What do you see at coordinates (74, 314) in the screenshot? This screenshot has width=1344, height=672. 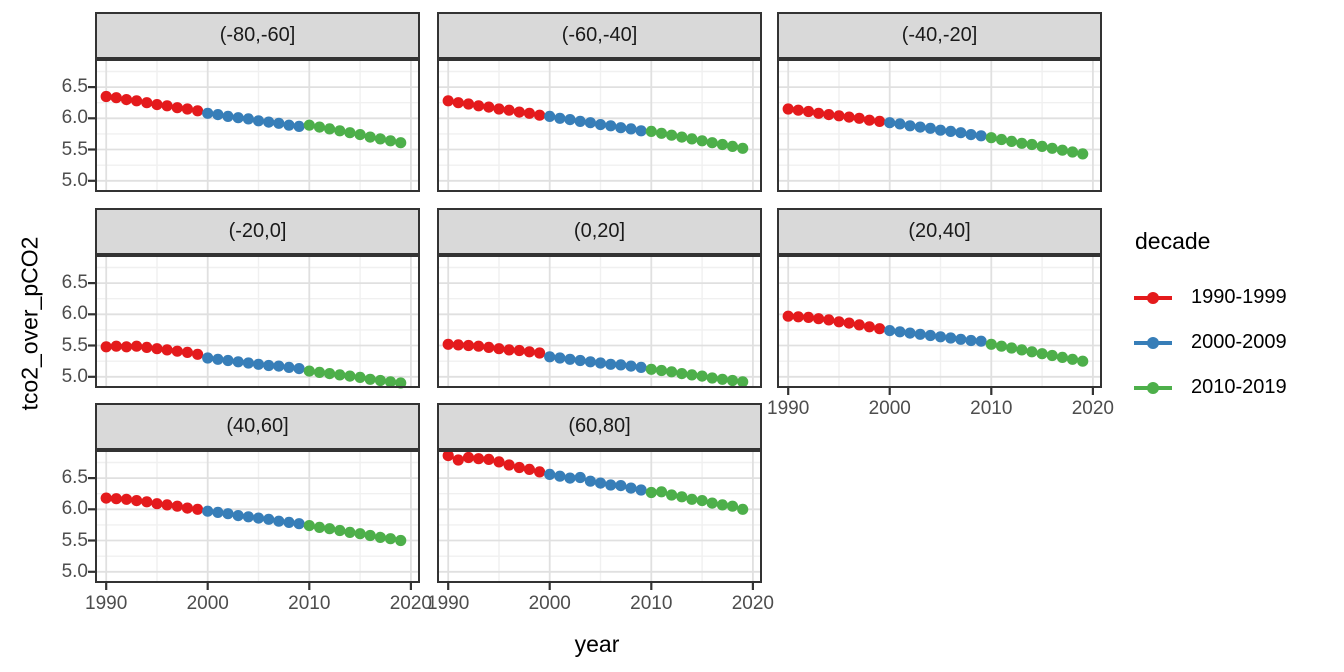 I see `y-axis-tick-label: 6.0` at bounding box center [74, 314].